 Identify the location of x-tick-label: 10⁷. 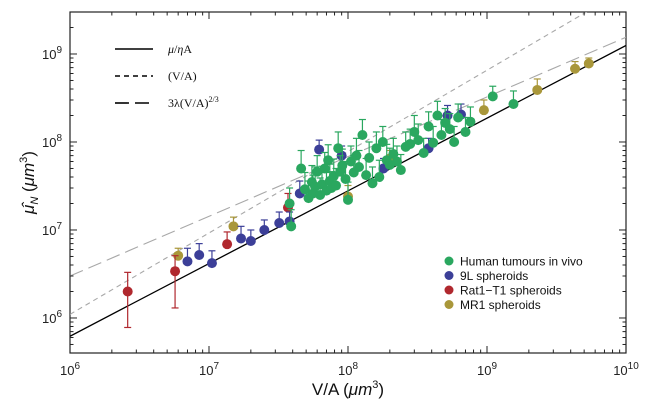
(209, 369).